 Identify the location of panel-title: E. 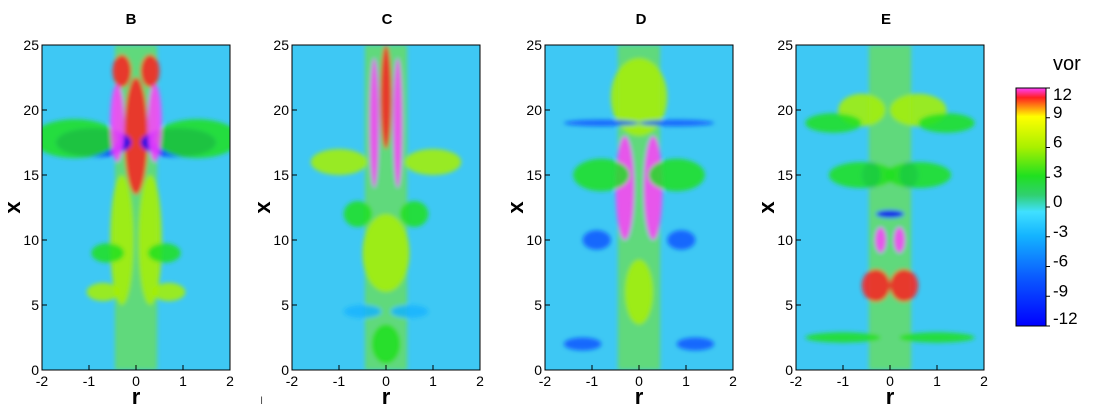
(886, 19).